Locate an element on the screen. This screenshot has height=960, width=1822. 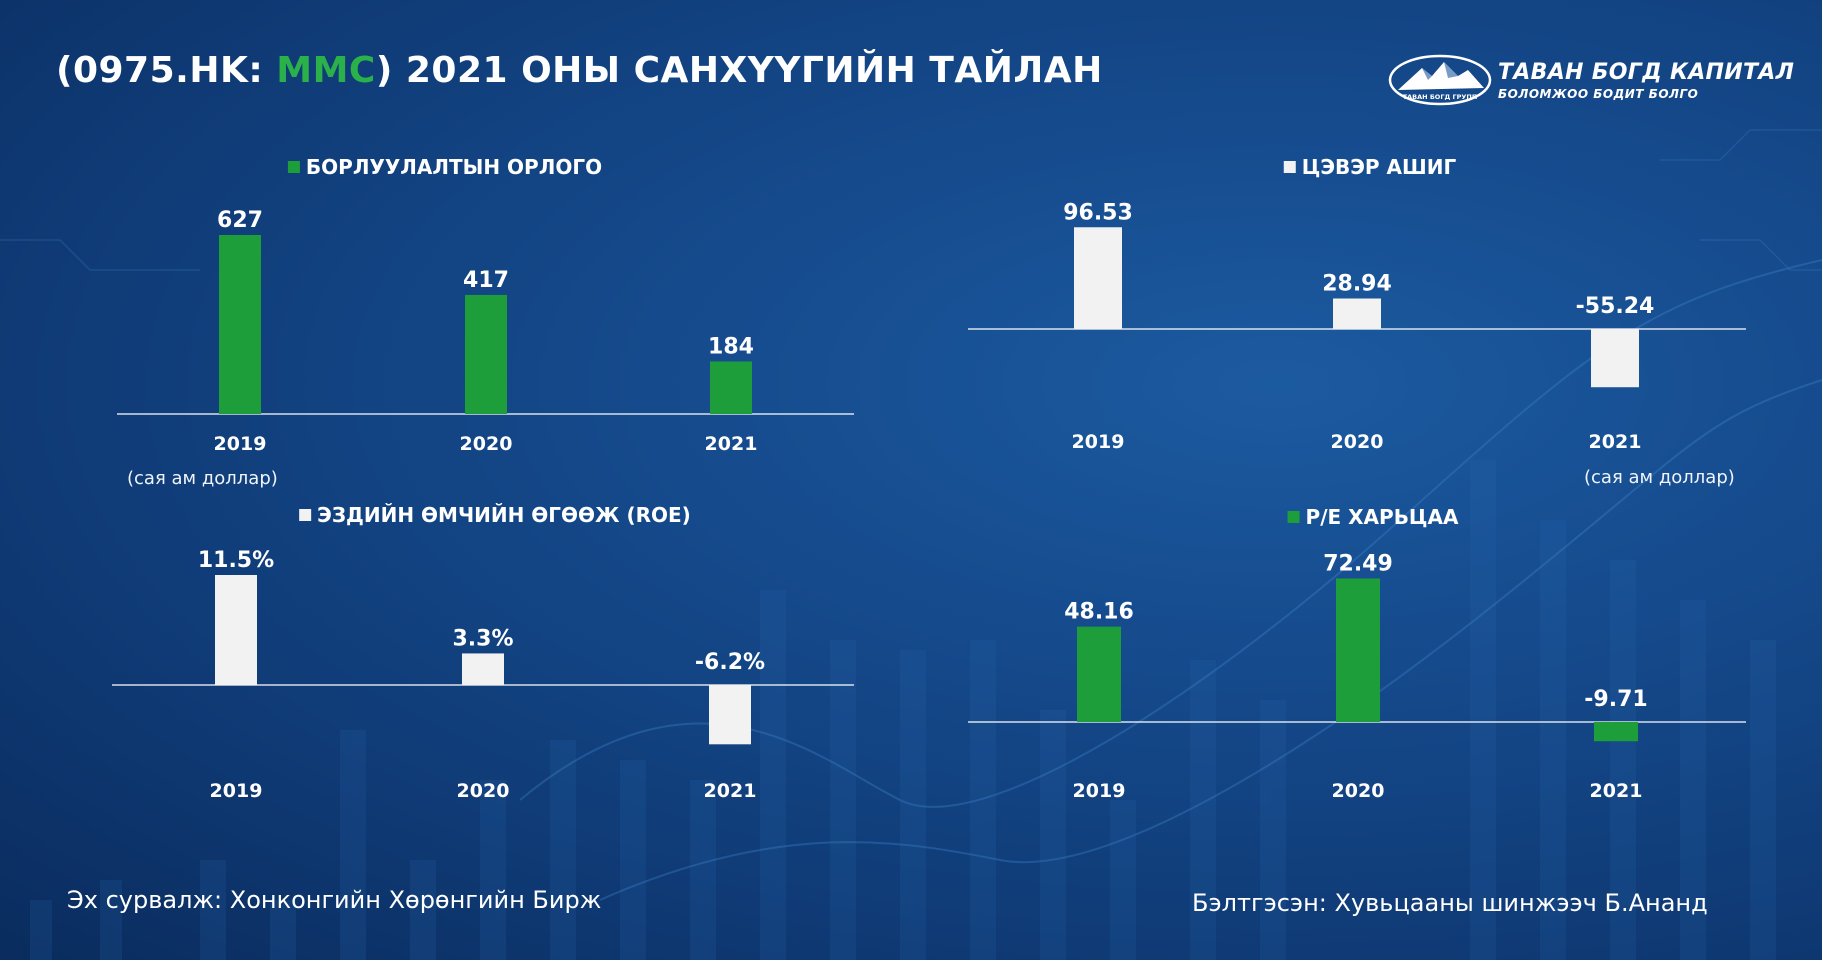
revenue-chart-title: БОРЛУУЛАЛТЫН ОРЛОГО is located at coordinates (444, 167).